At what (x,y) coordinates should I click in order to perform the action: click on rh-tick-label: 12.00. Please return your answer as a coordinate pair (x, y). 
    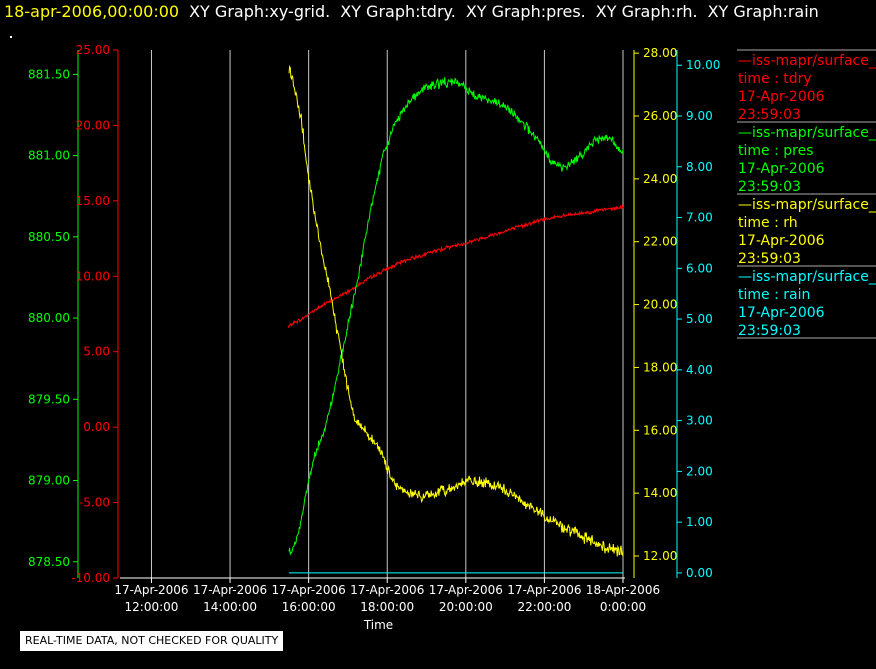
    Looking at the image, I should click on (660, 556).